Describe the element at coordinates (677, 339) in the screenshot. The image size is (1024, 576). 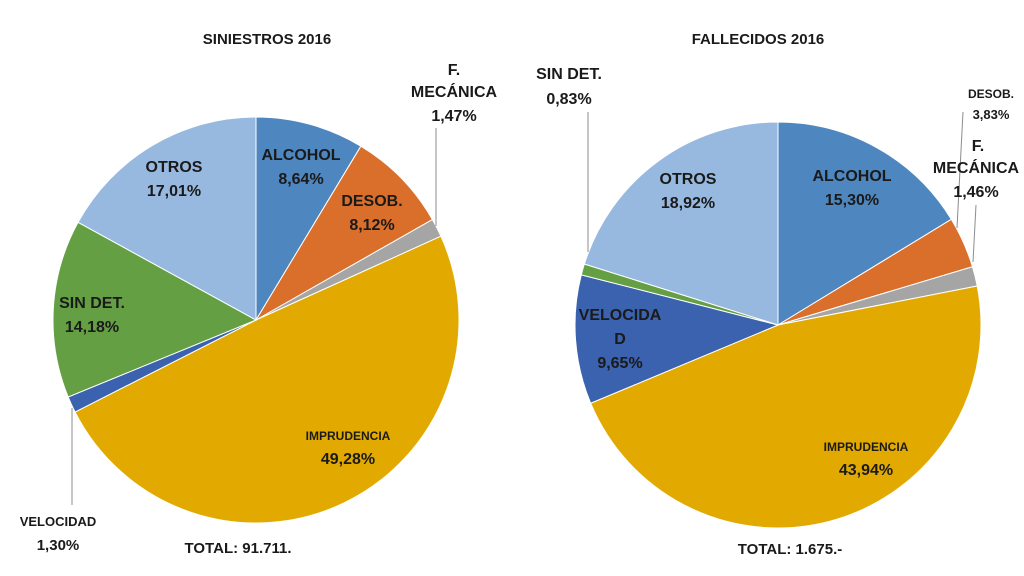
I see `pie-slice-velocida-d-fallecidos` at that location.